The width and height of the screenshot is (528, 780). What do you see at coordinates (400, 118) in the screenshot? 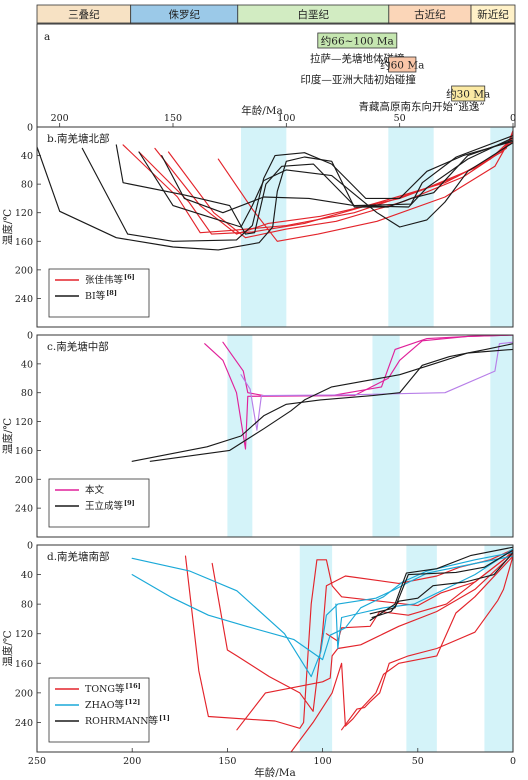
I see `top-axis-tick-label: 50` at bounding box center [400, 118].